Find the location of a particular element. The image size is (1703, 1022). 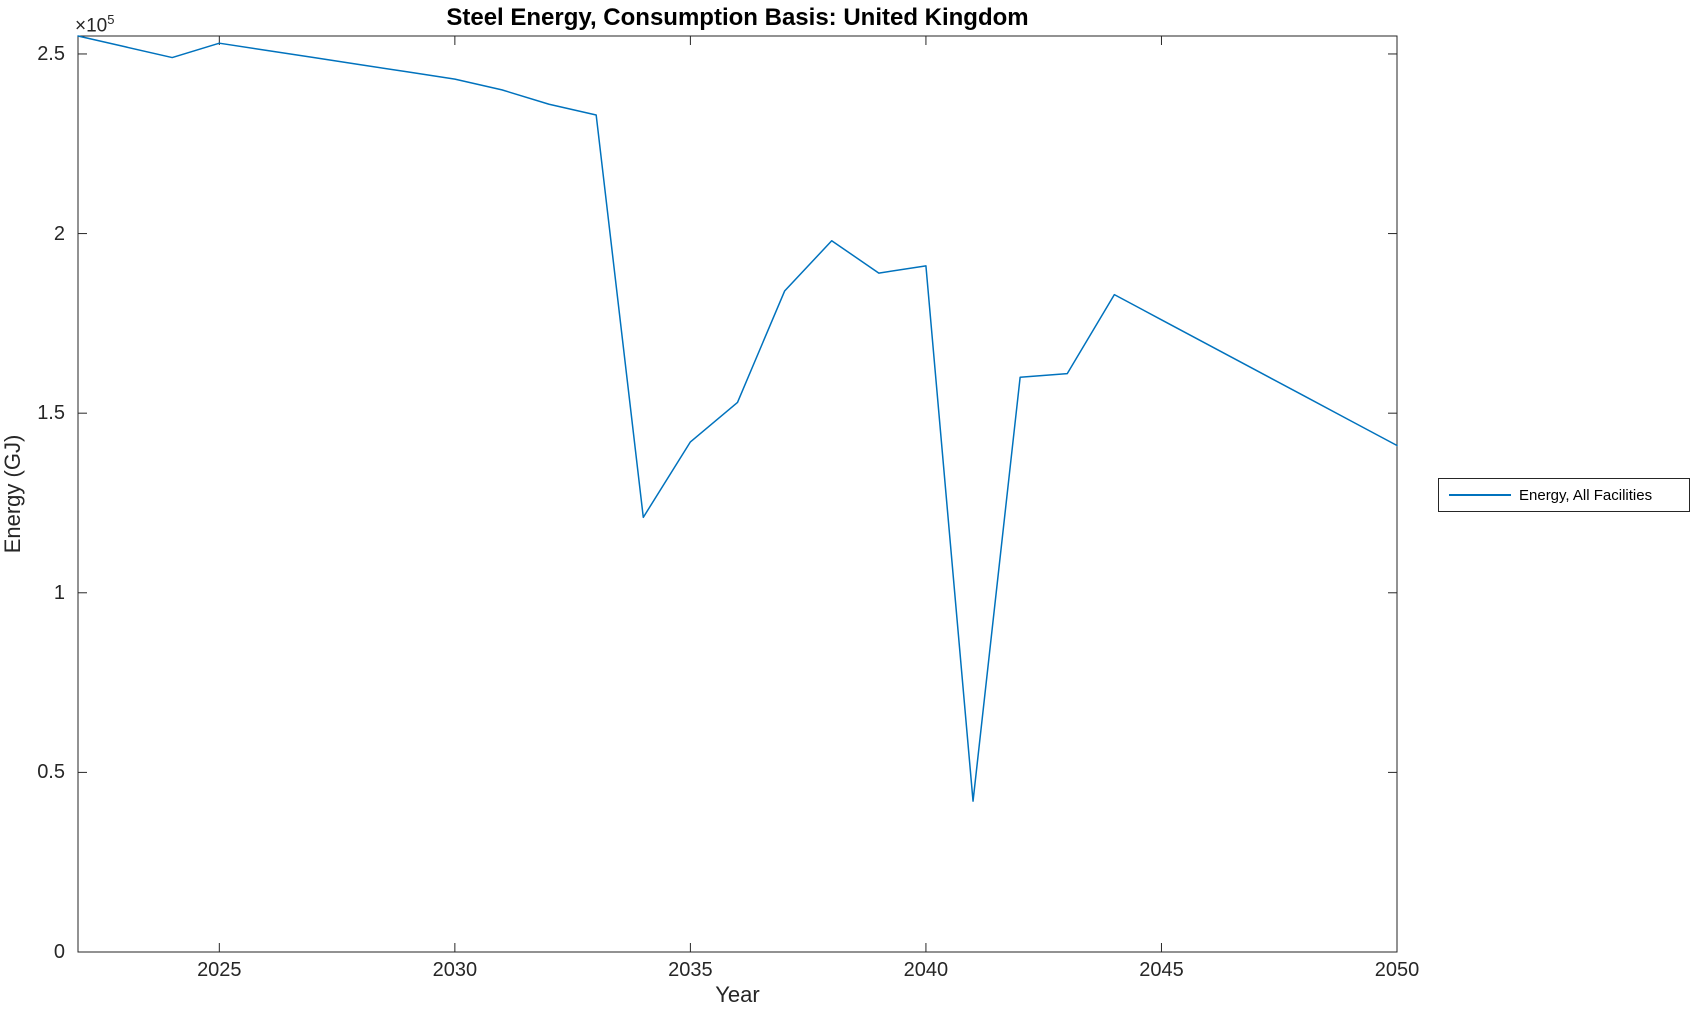

y-tick-label: 0 is located at coordinates (59, 952).